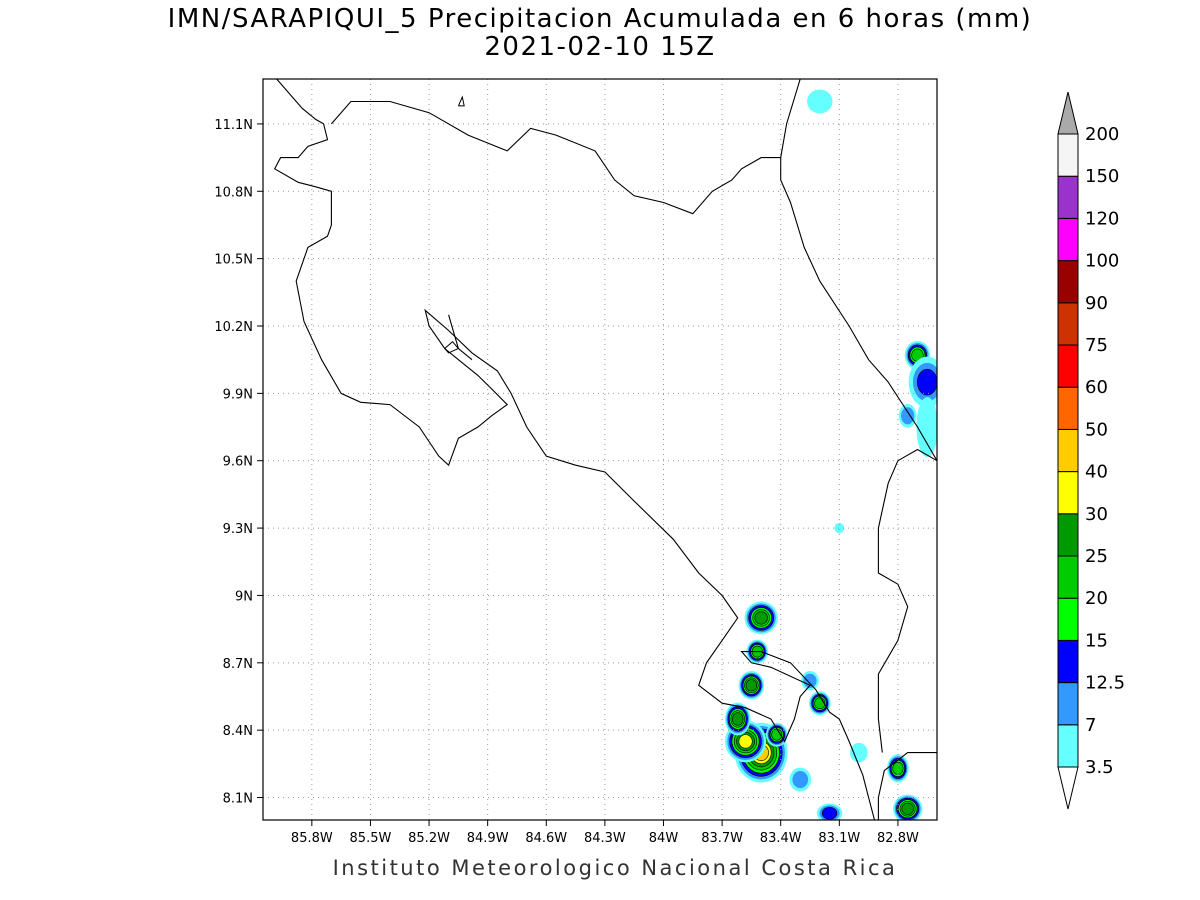 The height and width of the screenshot is (900, 1200). I want to click on y-tick-label: 8.1N, so click(238, 799).